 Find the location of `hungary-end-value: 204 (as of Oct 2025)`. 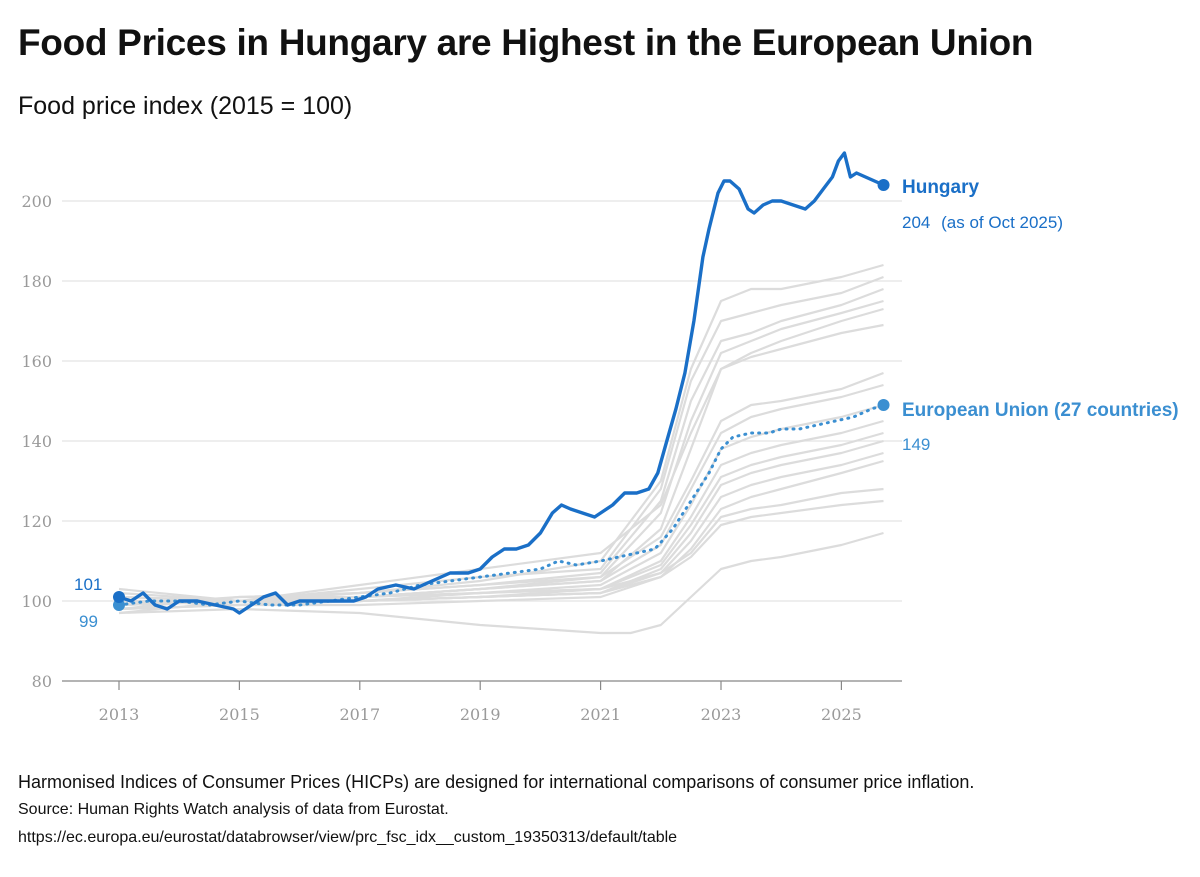

hungary-end-value: 204 (as of Oct 2025) is located at coordinates (982, 222).